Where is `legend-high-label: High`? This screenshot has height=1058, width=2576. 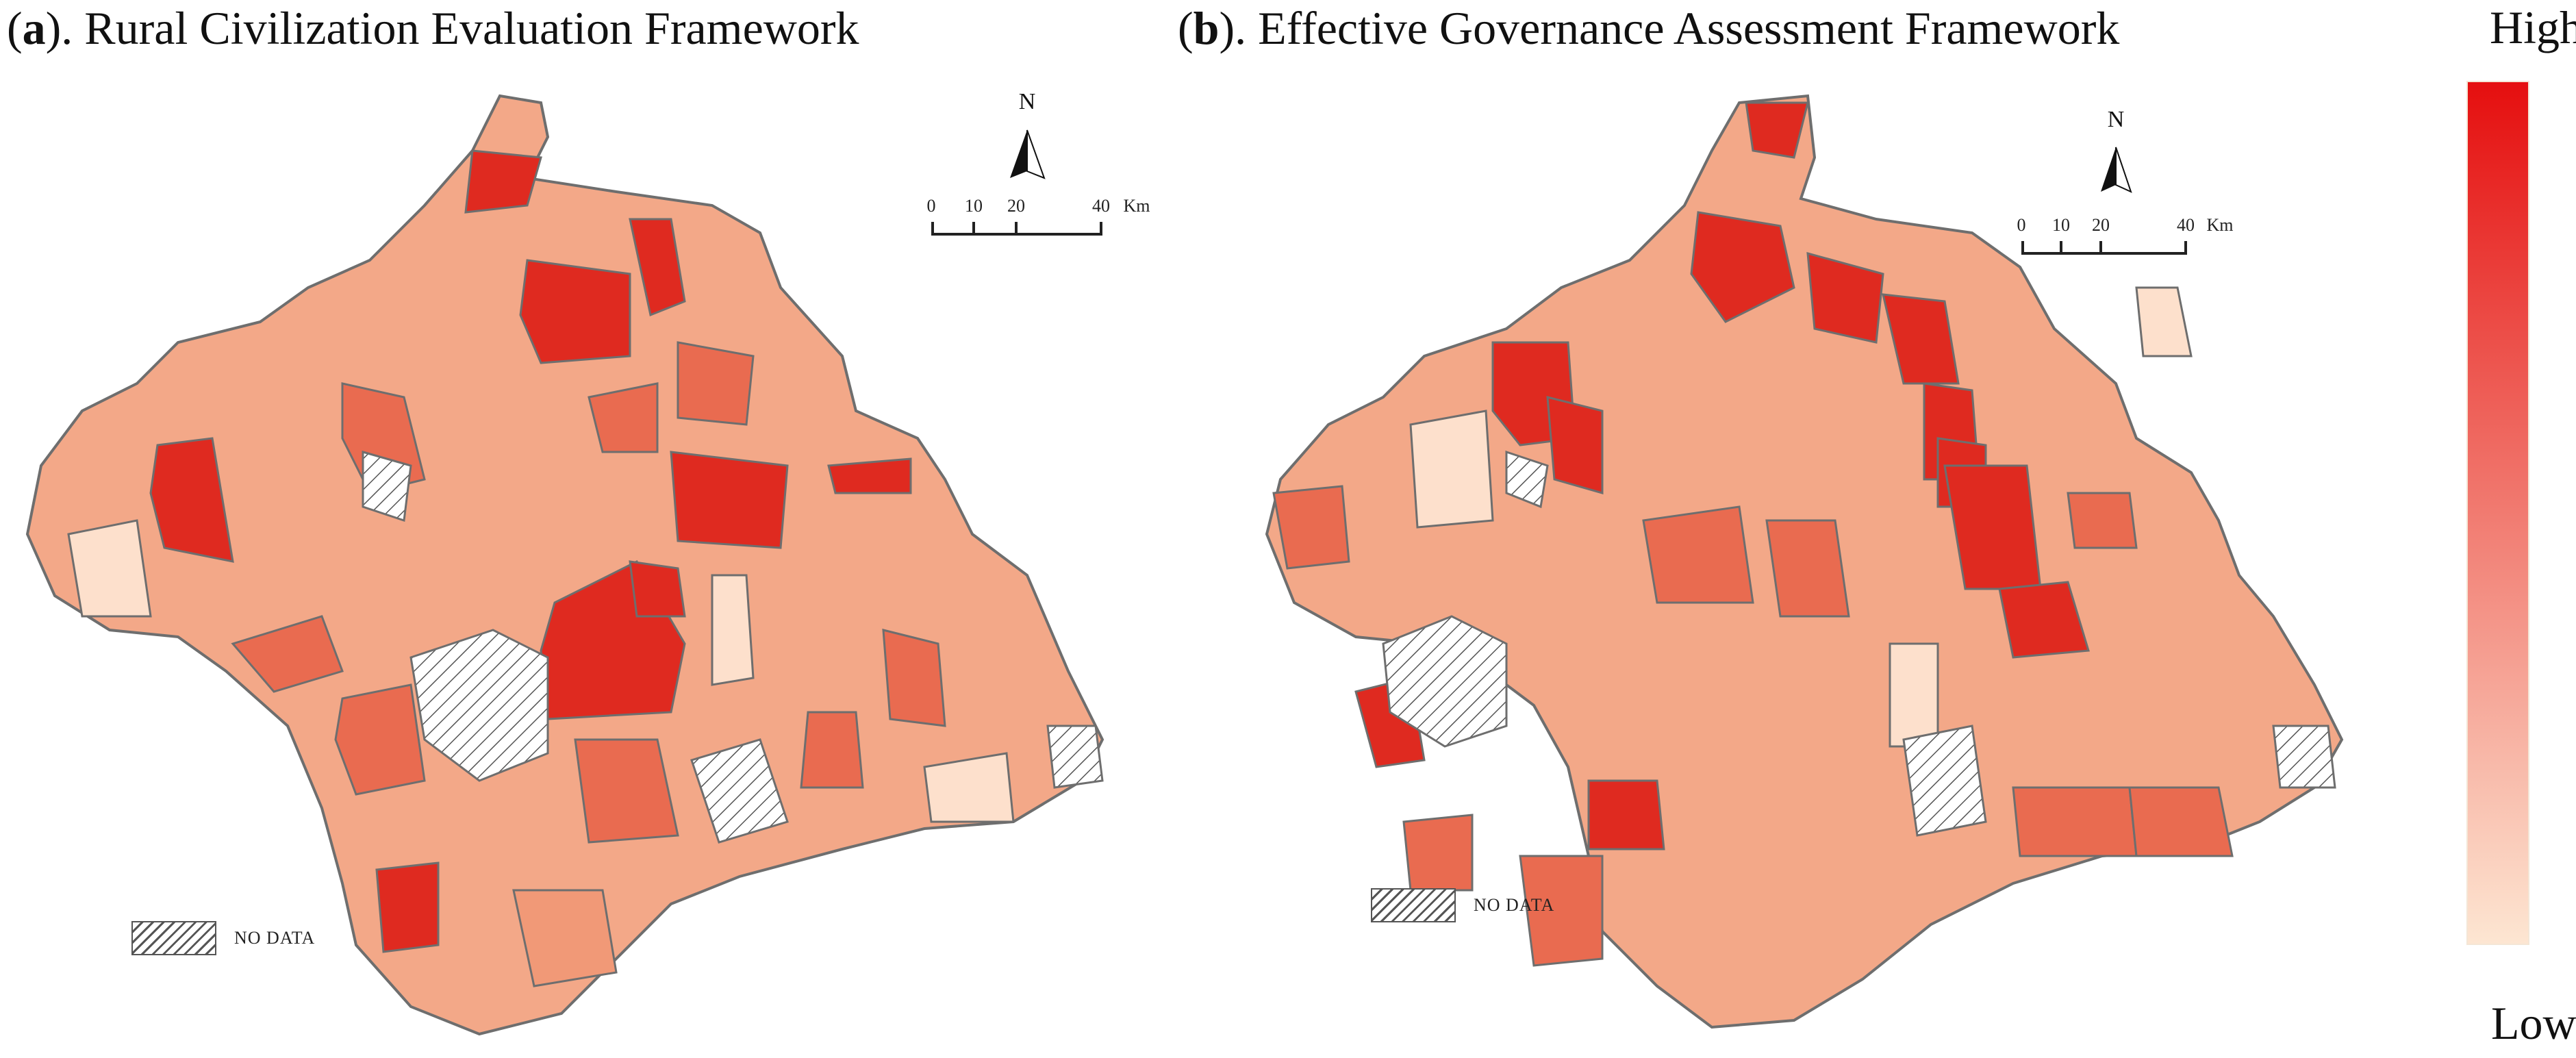 legend-high-label: High is located at coordinates (2533, 27).